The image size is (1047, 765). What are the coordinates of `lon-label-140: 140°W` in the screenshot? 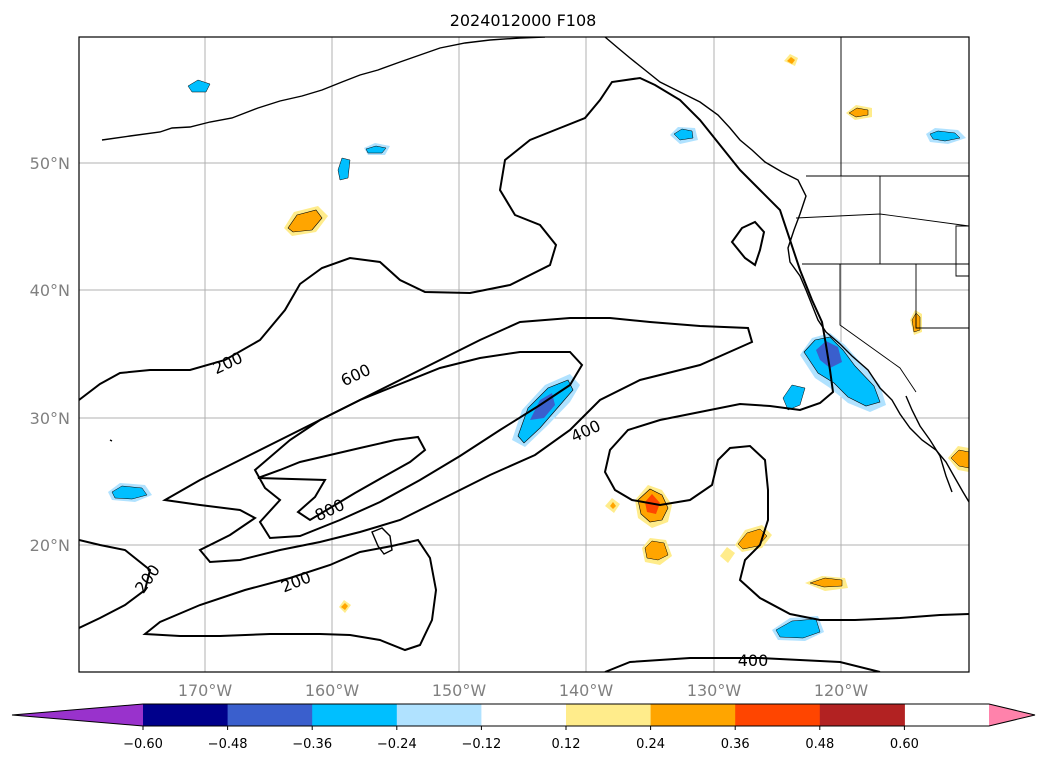 It's located at (586, 690).